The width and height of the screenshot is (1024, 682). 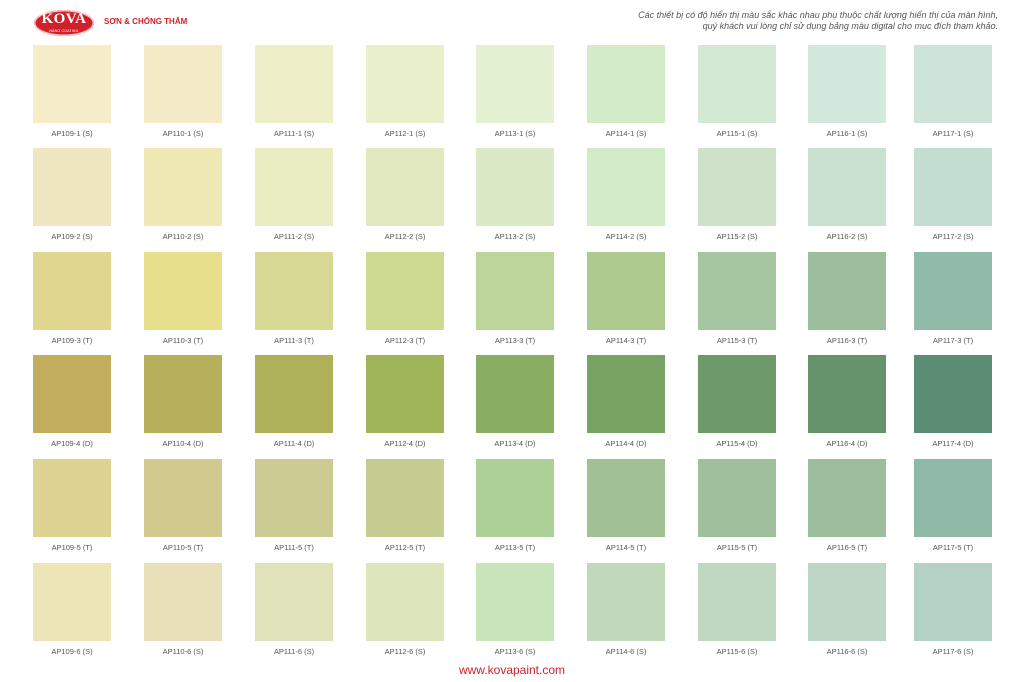 What do you see at coordinates (64, 19) in the screenshot?
I see `logo-text: KOVA` at bounding box center [64, 19].